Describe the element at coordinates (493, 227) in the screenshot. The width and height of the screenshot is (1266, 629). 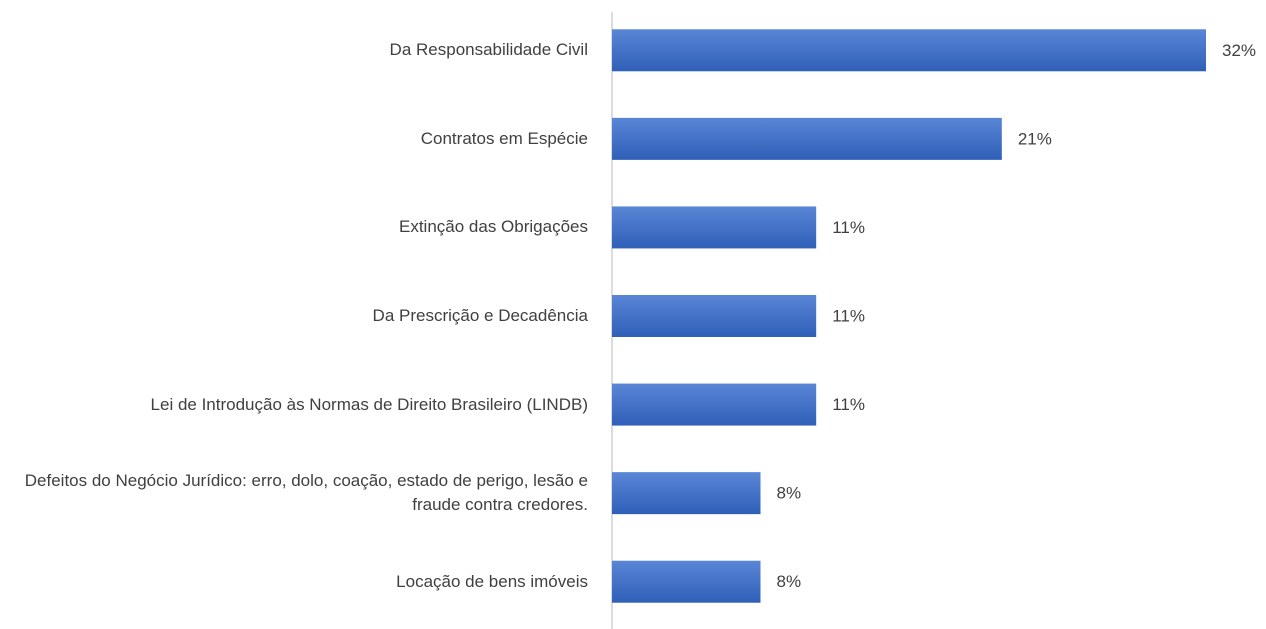
I see `y-tick-label: Extinção das Obrigações` at that location.